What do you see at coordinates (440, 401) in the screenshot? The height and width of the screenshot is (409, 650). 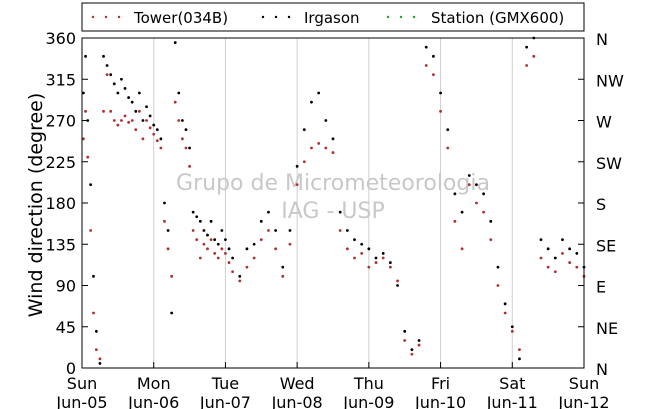 I see `x-tick-date-label: Jun-10` at bounding box center [440, 401].